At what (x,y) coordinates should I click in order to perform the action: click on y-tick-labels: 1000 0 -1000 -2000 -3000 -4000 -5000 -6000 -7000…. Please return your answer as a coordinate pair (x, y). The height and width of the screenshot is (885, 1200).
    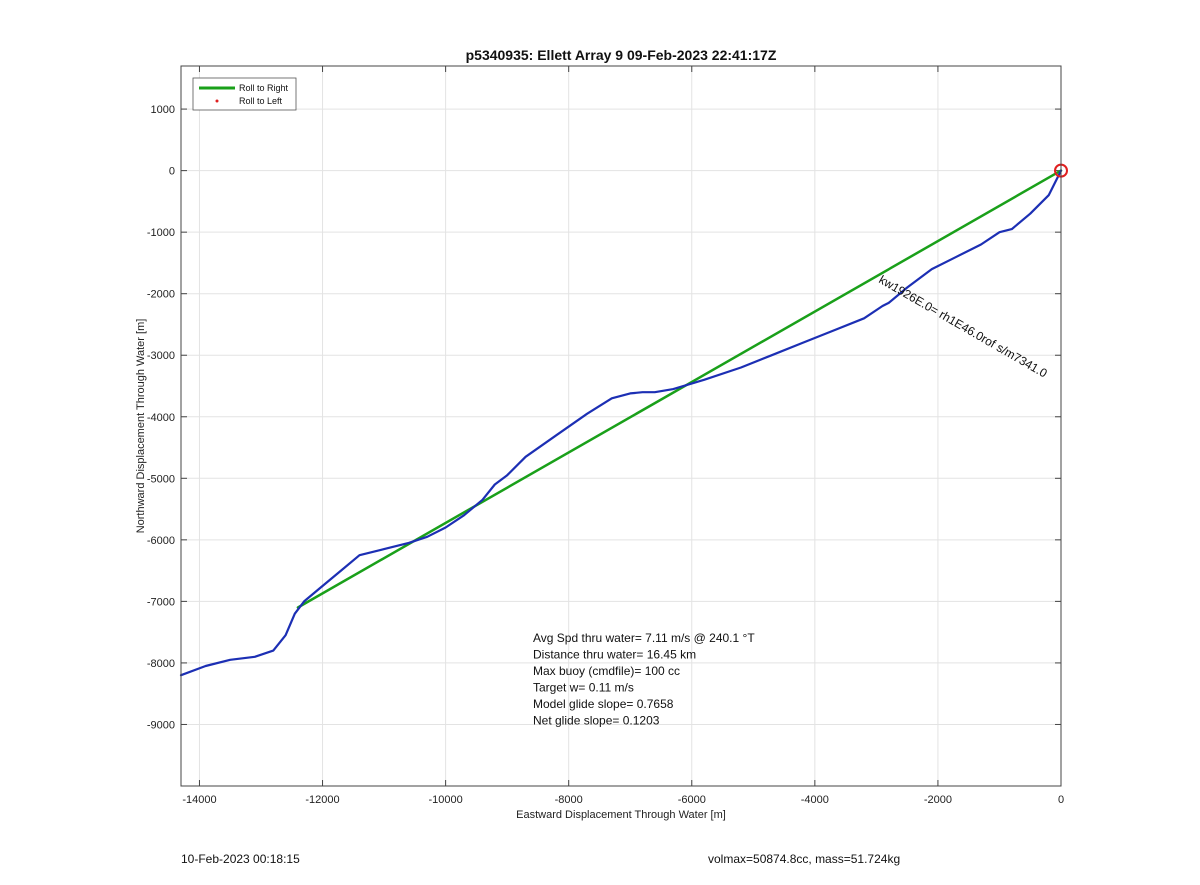
    Looking at the image, I should click on (161, 417).